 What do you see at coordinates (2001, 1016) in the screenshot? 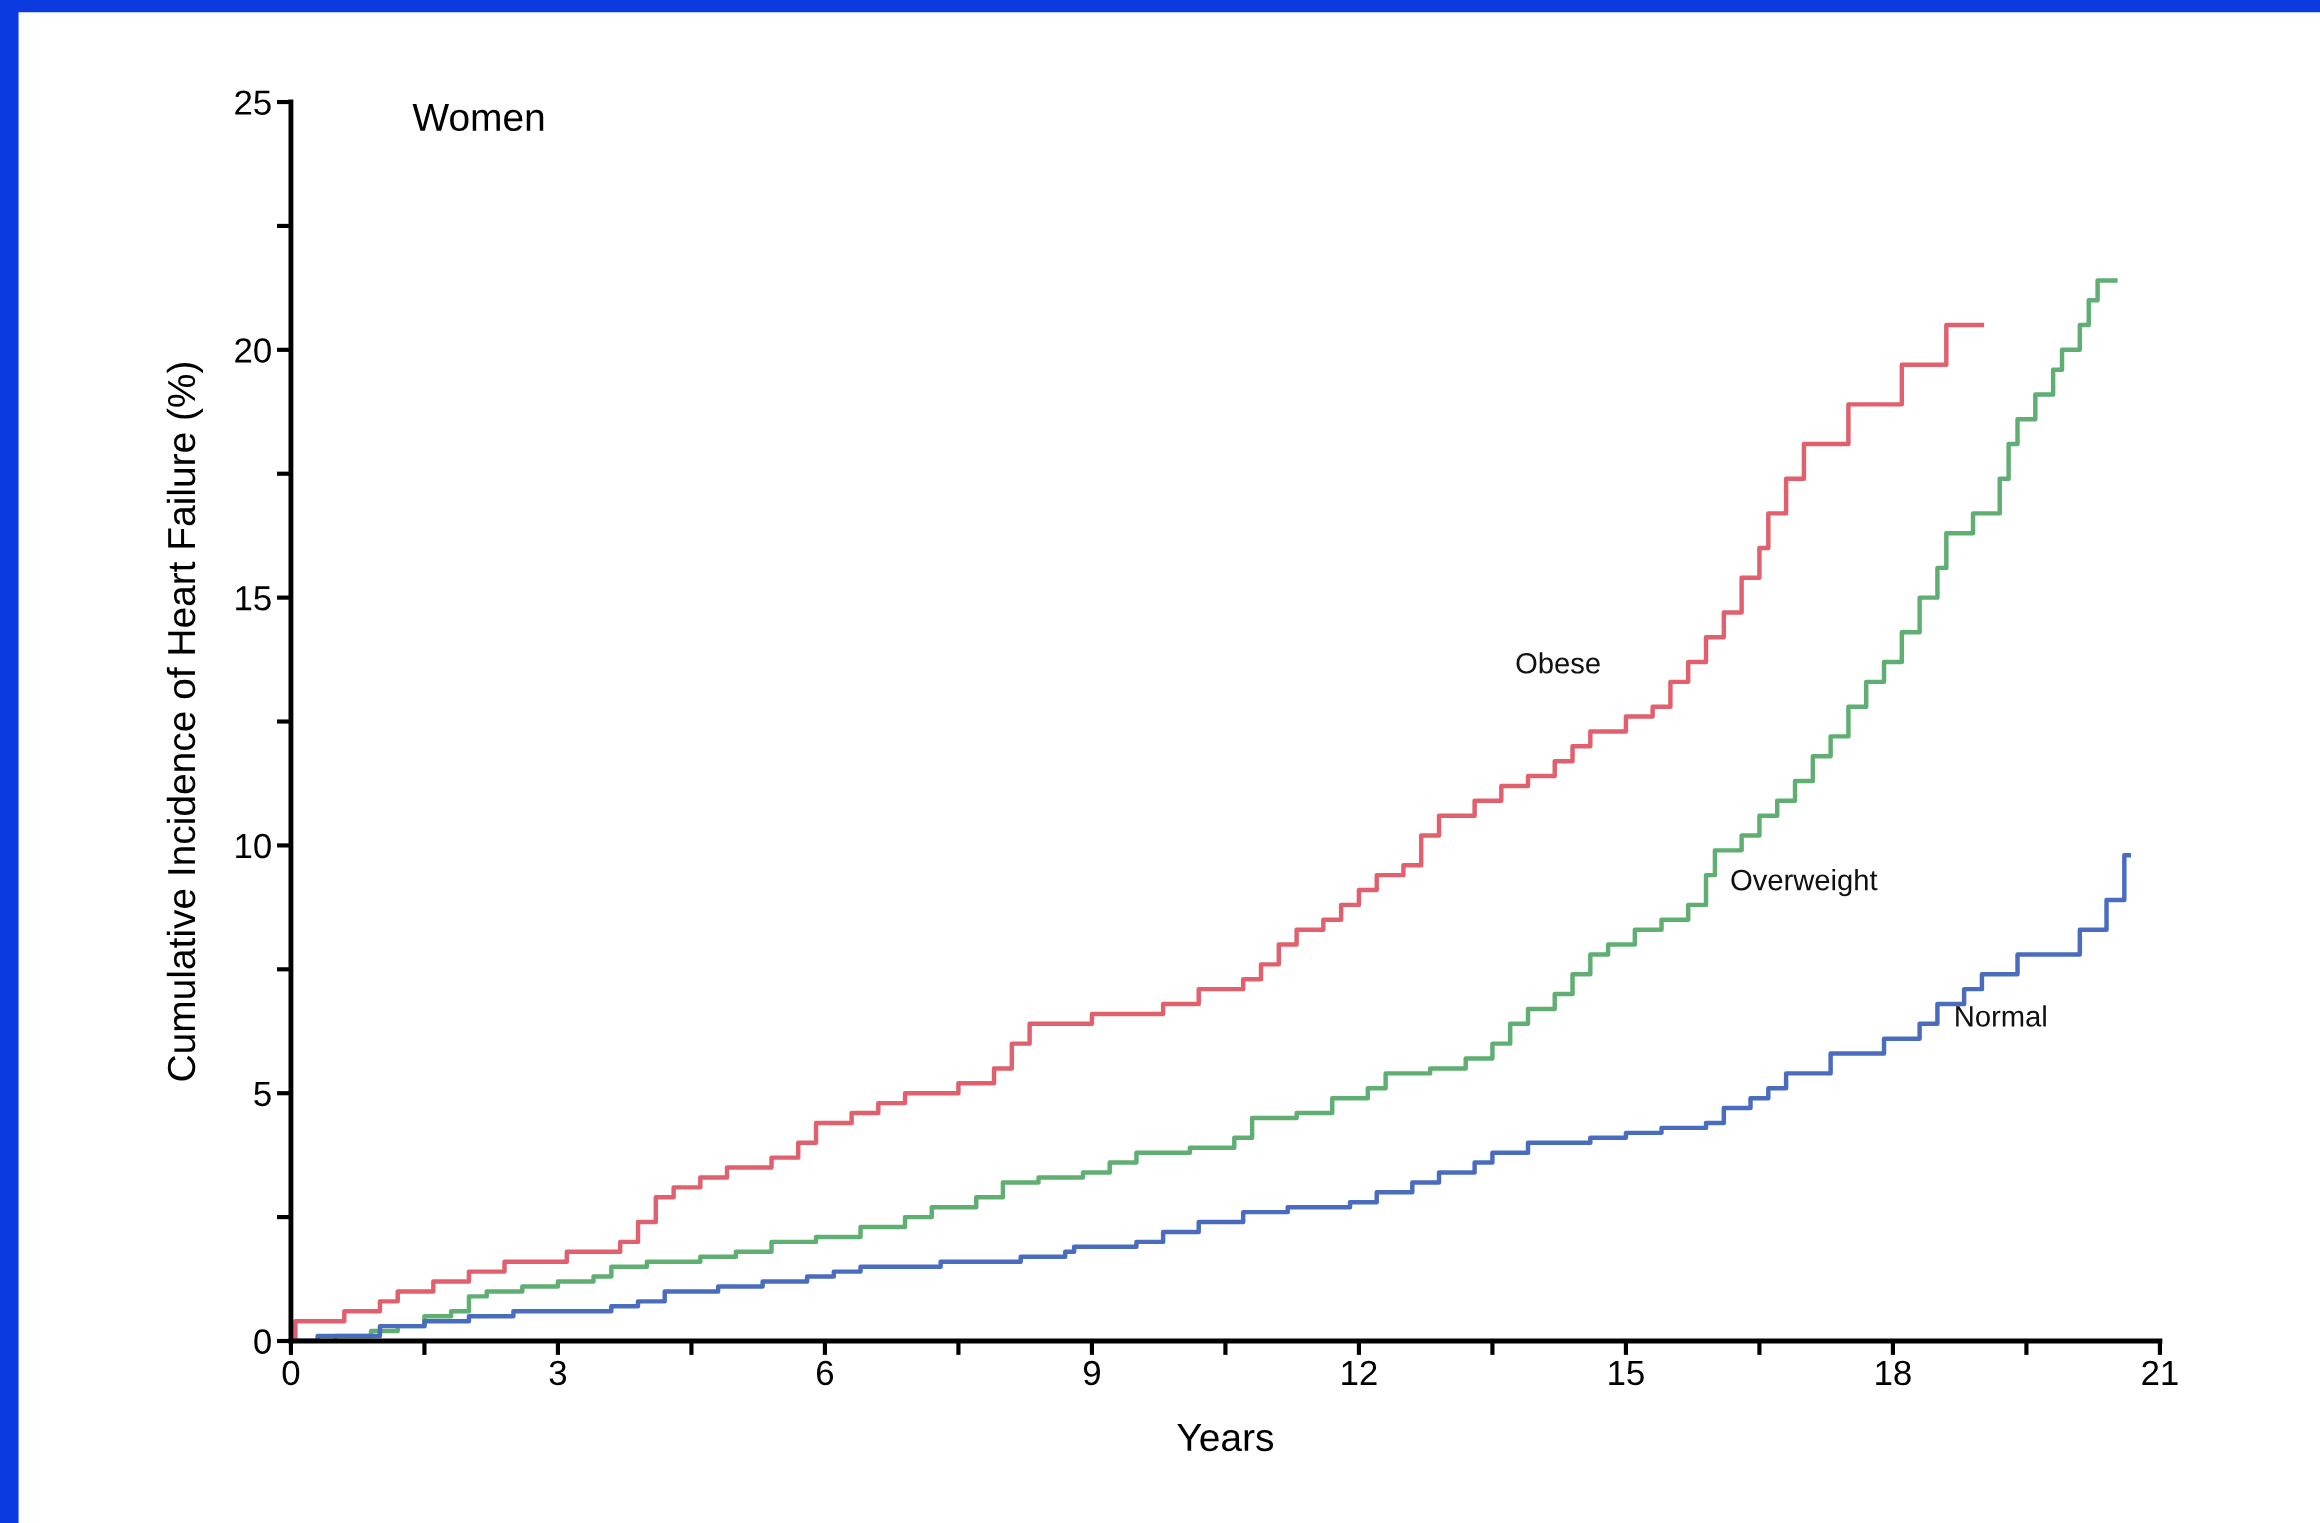
I see `series-label: Normal` at bounding box center [2001, 1016].